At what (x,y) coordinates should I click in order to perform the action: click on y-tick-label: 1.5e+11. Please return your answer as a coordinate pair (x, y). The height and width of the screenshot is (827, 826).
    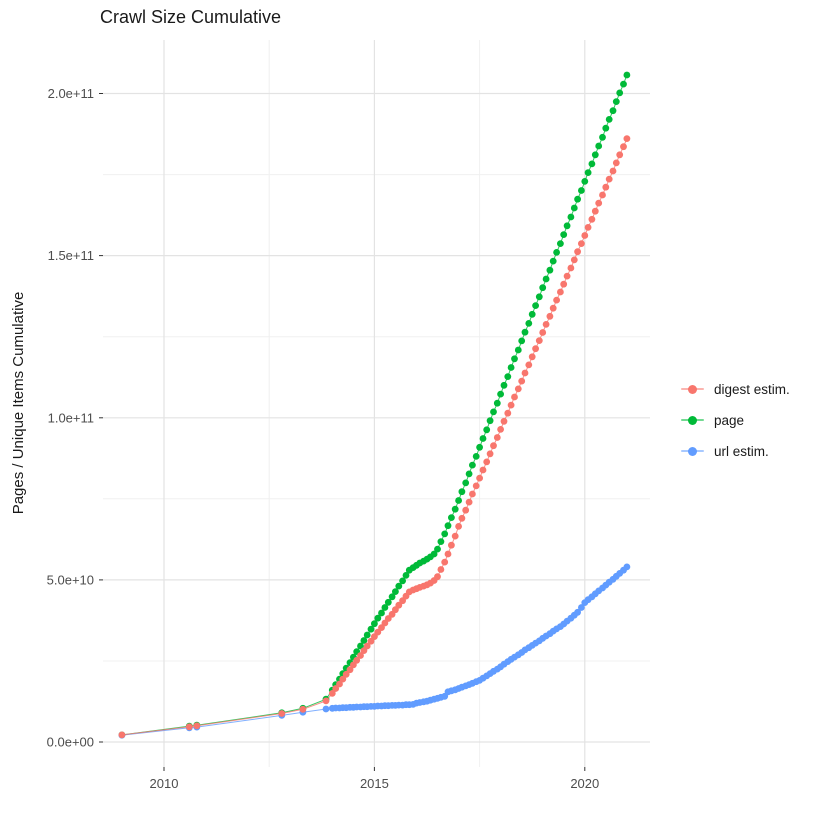
    Looking at the image, I should click on (71, 255).